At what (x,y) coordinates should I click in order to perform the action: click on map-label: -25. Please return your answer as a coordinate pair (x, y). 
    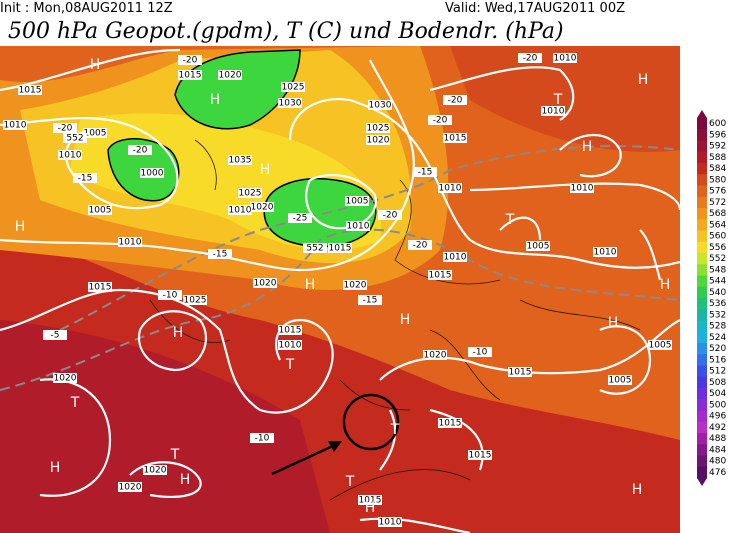
    Looking at the image, I should click on (300, 219).